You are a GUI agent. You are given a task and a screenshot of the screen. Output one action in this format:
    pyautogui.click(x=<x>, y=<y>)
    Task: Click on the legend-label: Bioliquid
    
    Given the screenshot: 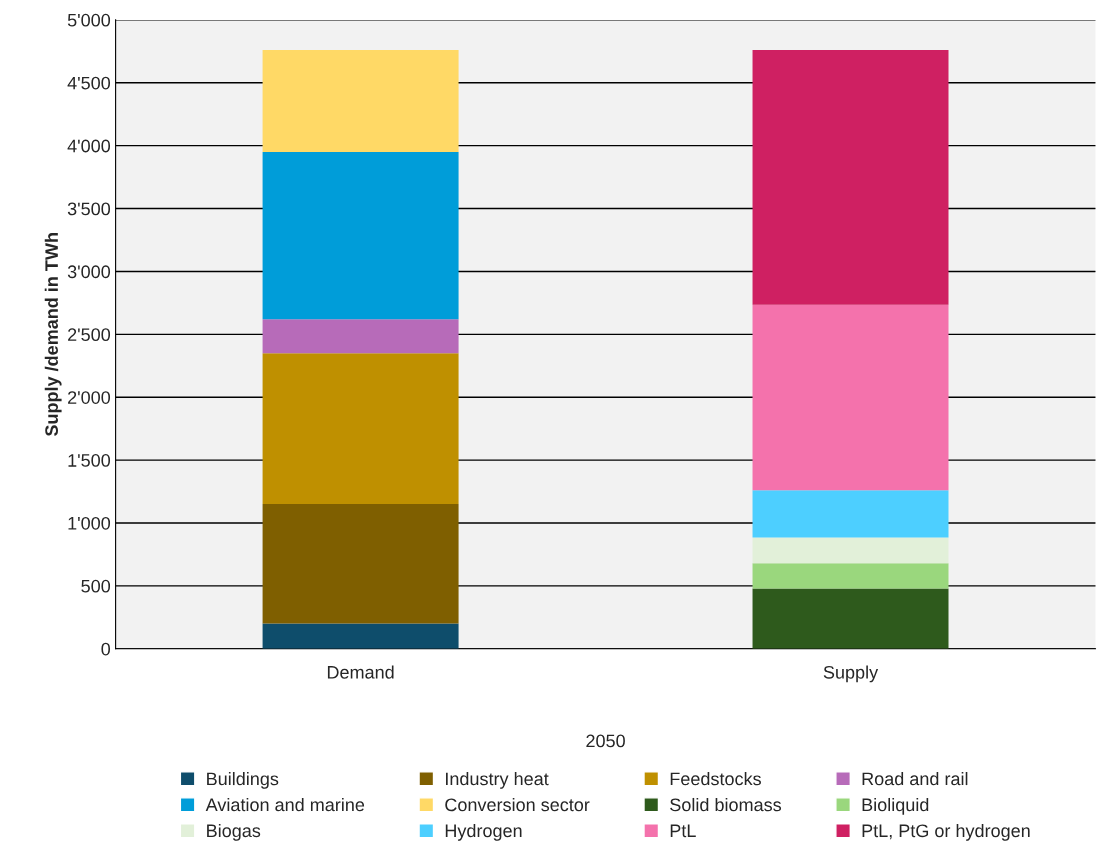 What is the action you would take?
    pyautogui.click(x=895, y=806)
    